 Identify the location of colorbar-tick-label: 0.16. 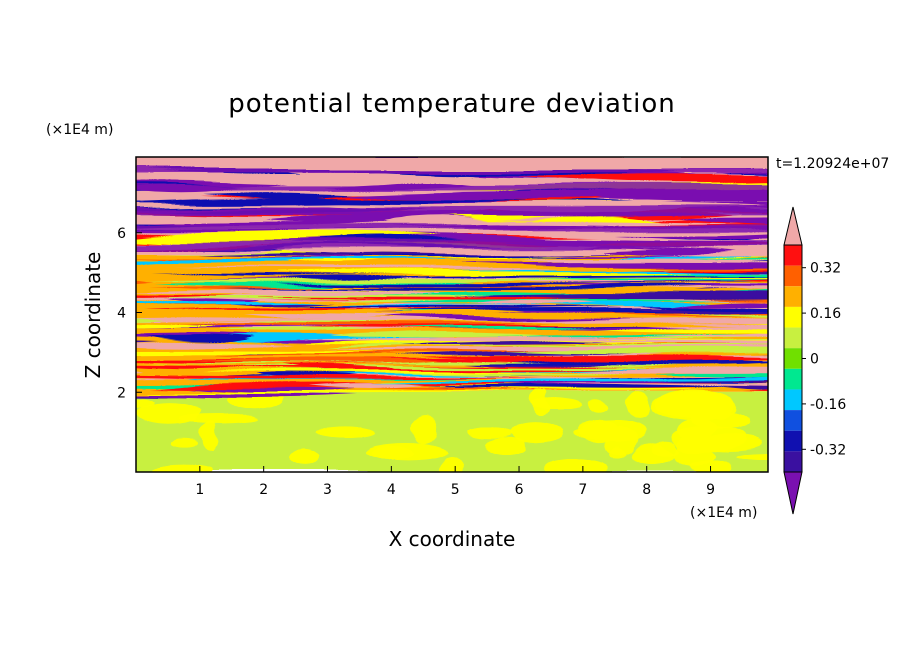
(825, 314).